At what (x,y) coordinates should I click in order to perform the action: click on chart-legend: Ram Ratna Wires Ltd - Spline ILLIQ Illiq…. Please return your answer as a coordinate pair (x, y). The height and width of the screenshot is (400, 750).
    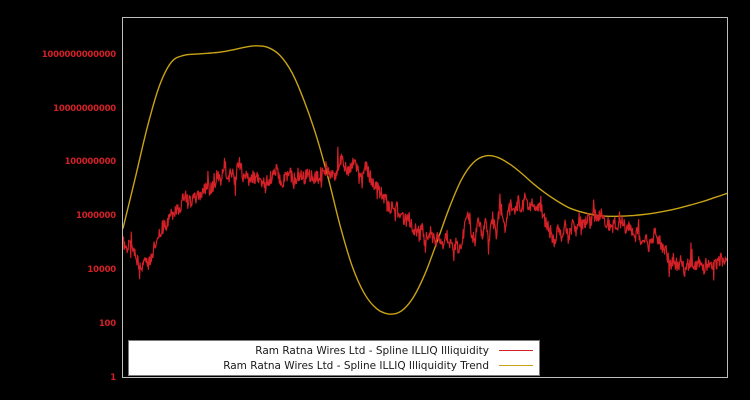
    Looking at the image, I should click on (334, 358).